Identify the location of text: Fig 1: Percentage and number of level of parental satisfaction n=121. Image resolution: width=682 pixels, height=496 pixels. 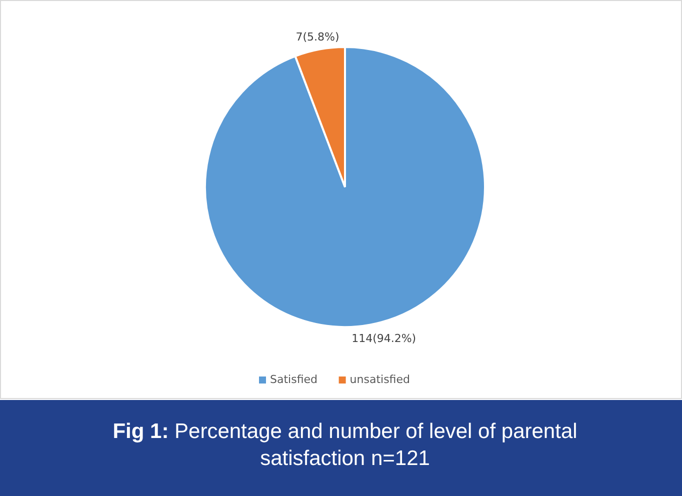
(345, 445).